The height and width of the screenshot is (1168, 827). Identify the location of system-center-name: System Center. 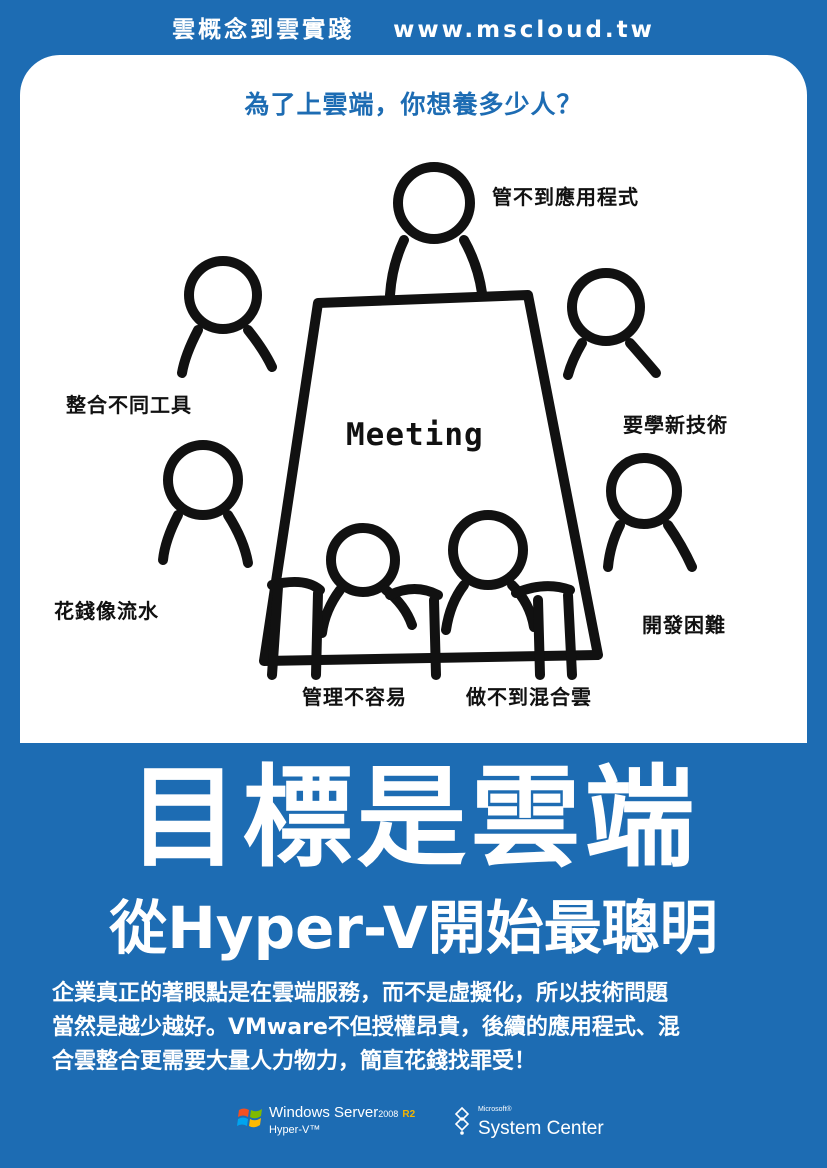
(541, 1128).